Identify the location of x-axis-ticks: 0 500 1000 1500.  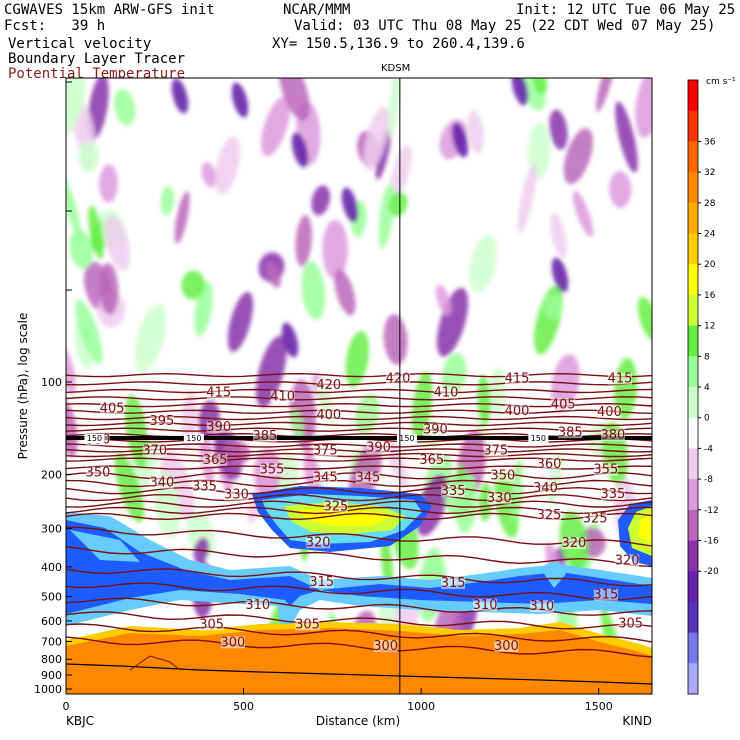
(338, 700).